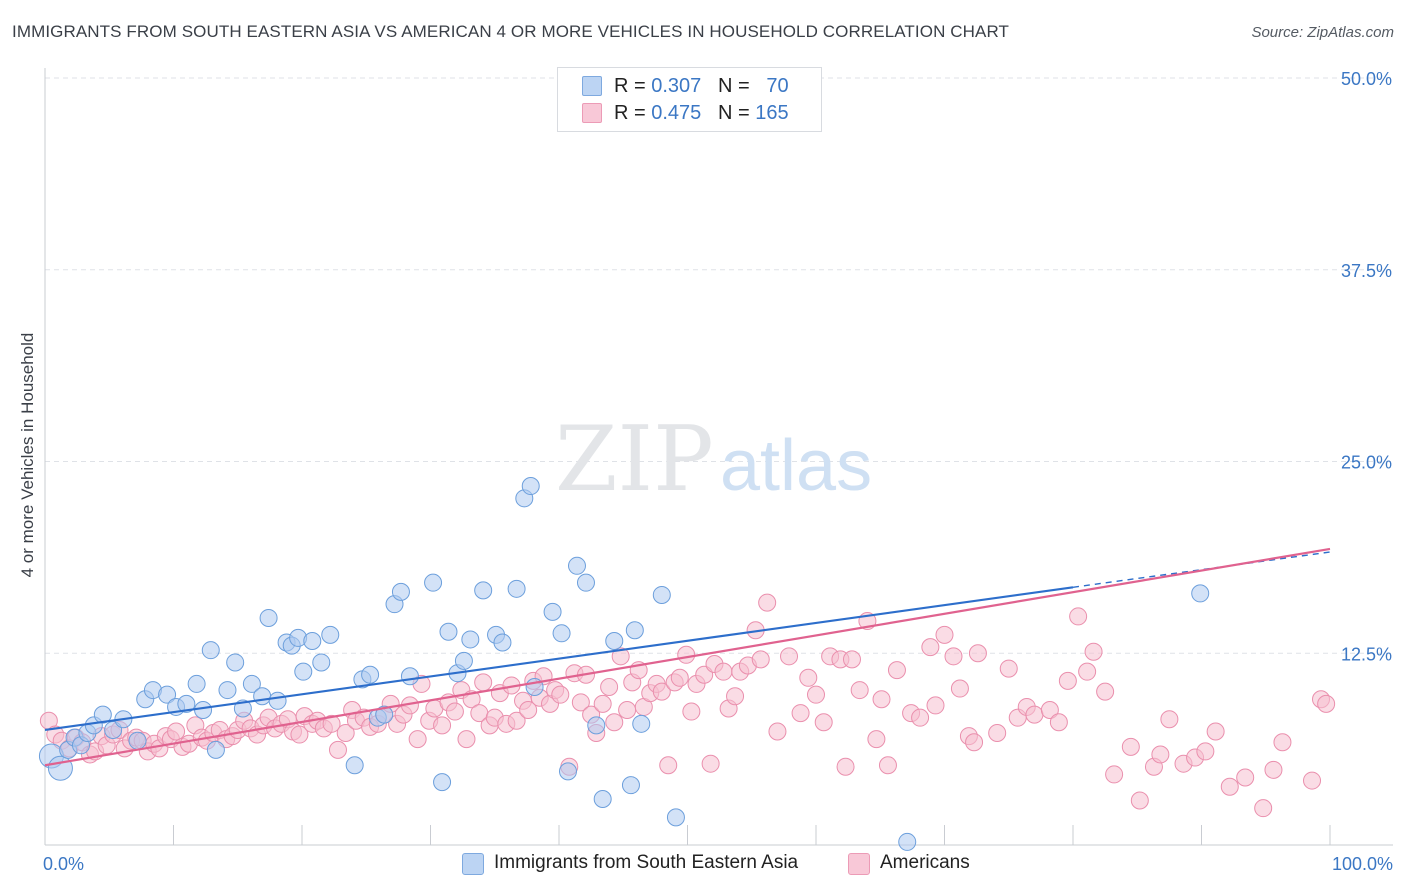  What do you see at coordinates (473, 864) in the screenshot?
I see `legend-swatch-blue` at bounding box center [473, 864].